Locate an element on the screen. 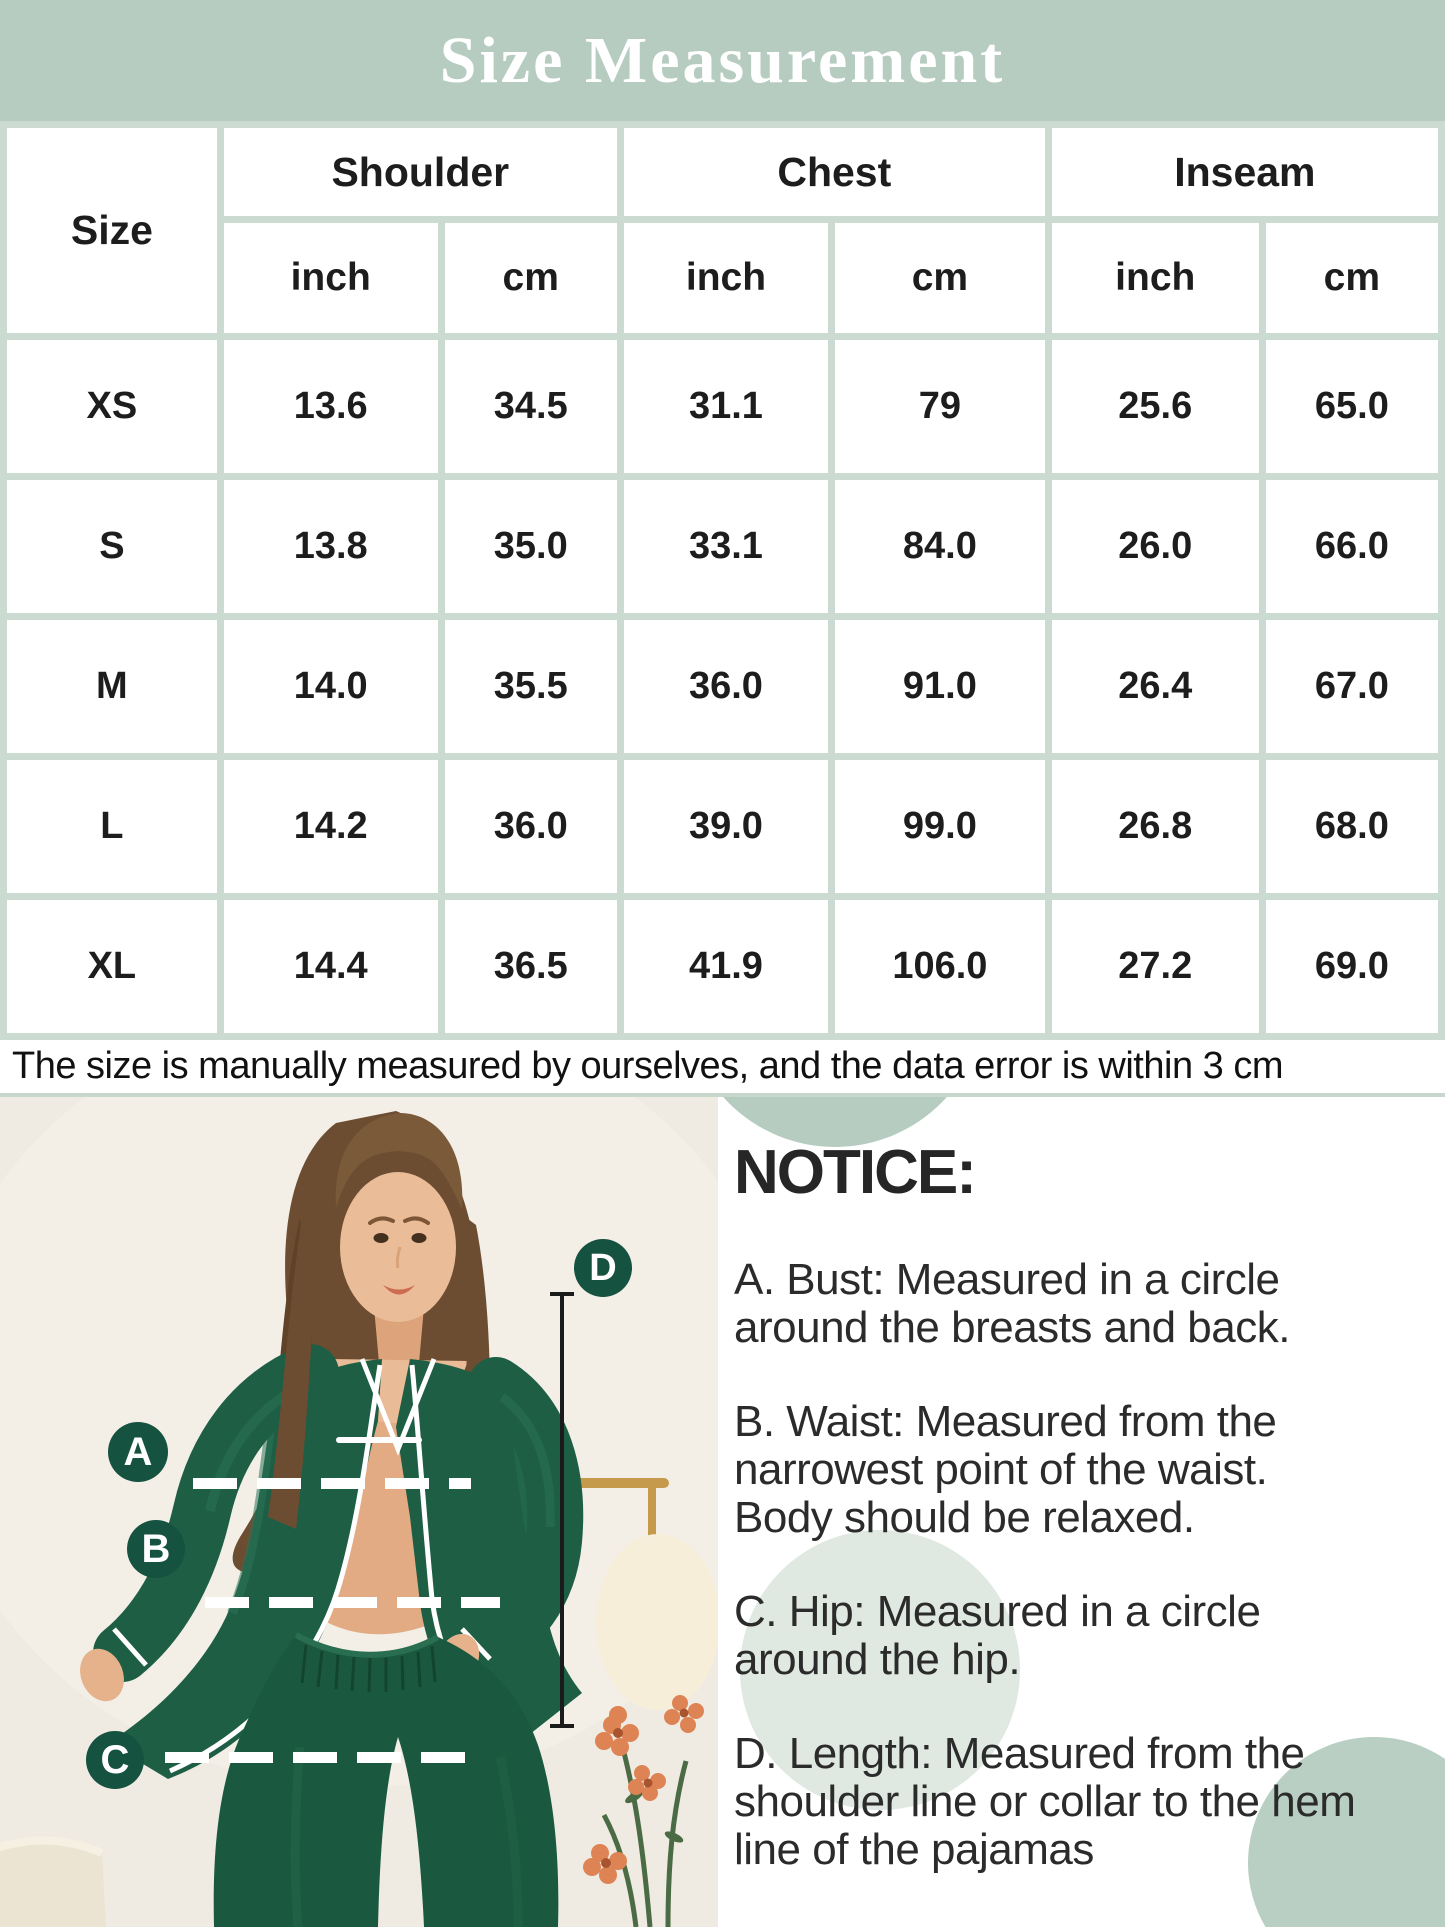 Image resolution: width=1445 pixels, height=1927 pixels. value-cell: 91.0 is located at coordinates (940, 686).